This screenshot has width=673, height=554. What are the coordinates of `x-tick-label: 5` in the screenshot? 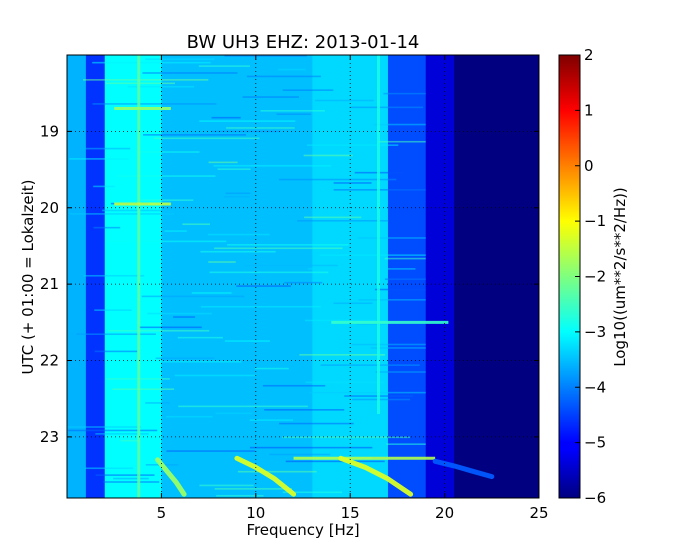 It's located at (162, 513).